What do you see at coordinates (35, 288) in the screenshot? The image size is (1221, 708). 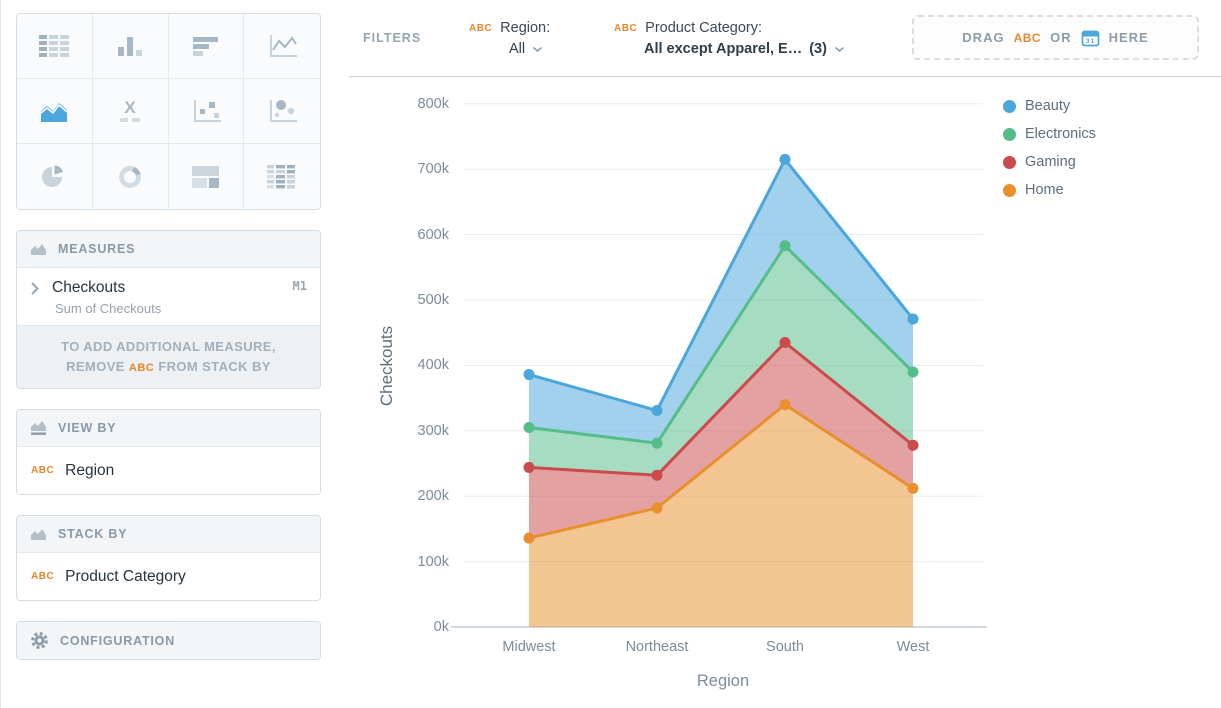 I see `chevron-right-icon` at bounding box center [35, 288].